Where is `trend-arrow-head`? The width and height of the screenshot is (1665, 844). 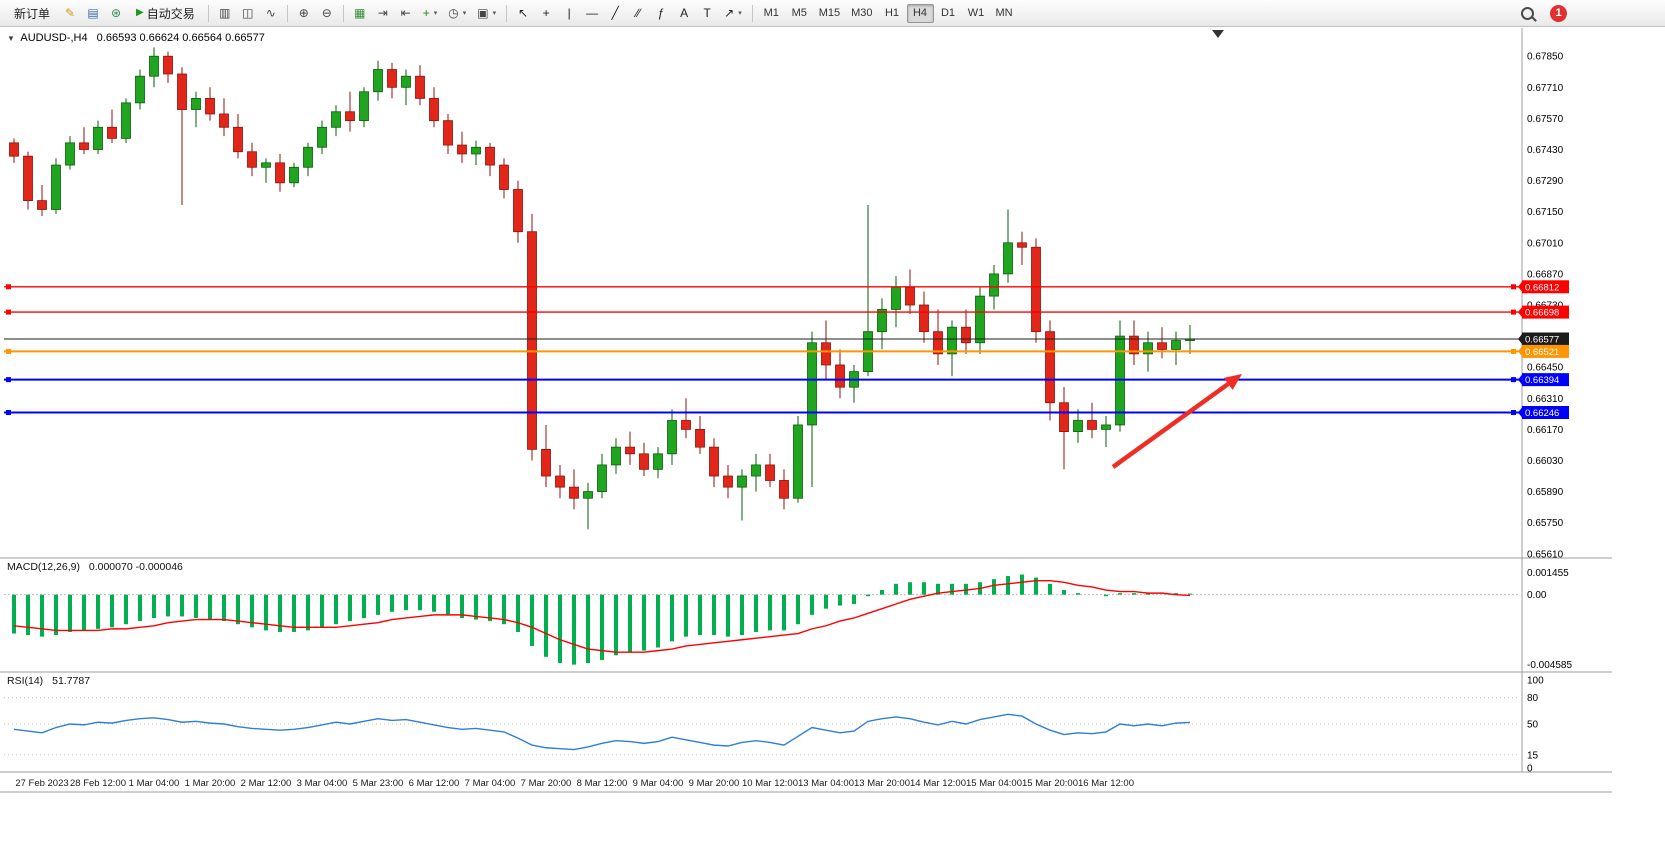 trend-arrow-head is located at coordinates (1232, 382).